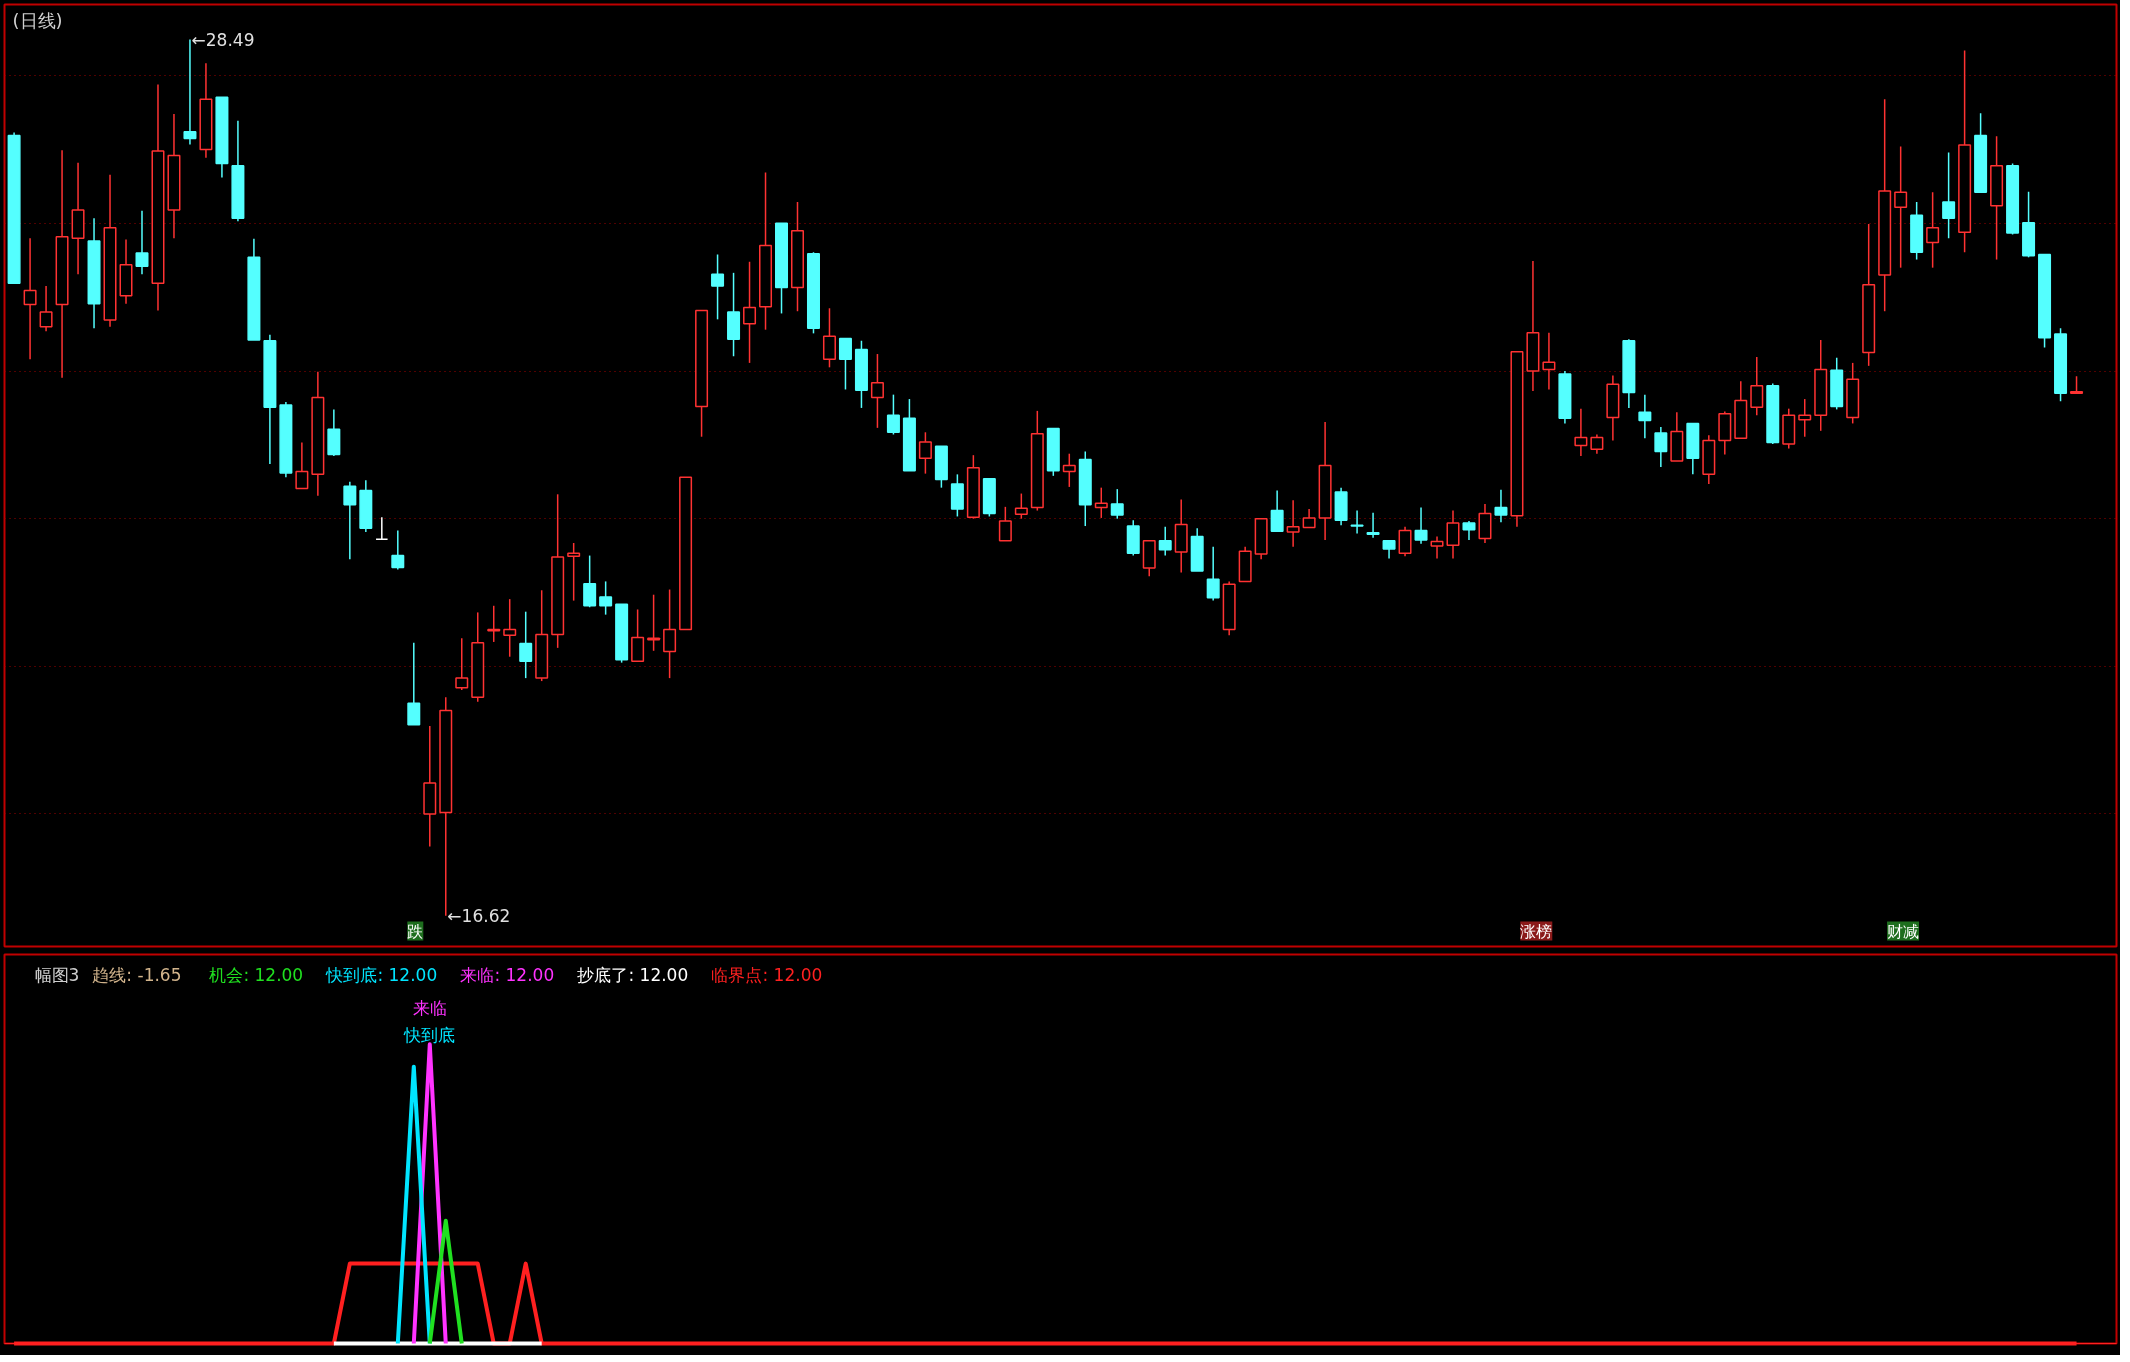 This screenshot has width=2130, height=1362. I want to click on annotation: ←16.62, so click(479, 915).